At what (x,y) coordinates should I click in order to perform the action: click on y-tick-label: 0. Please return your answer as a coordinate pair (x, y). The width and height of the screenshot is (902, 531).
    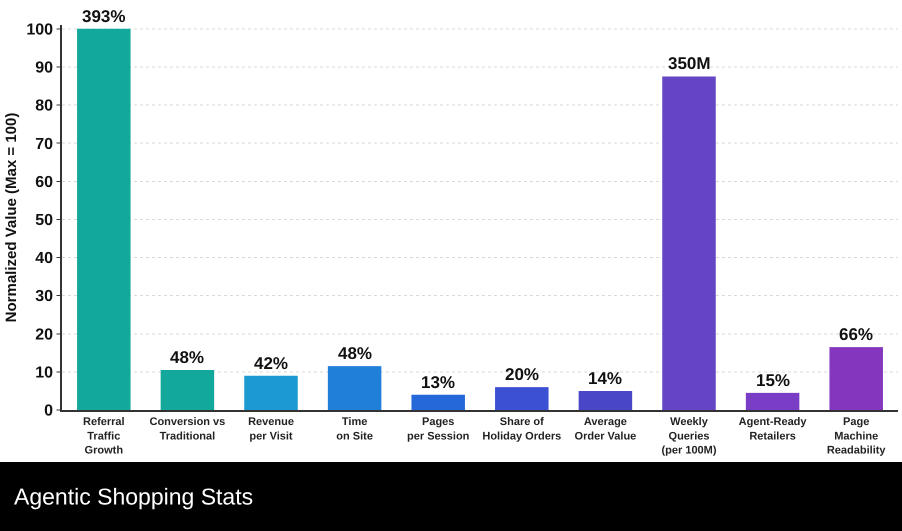
    Looking at the image, I should click on (49, 411).